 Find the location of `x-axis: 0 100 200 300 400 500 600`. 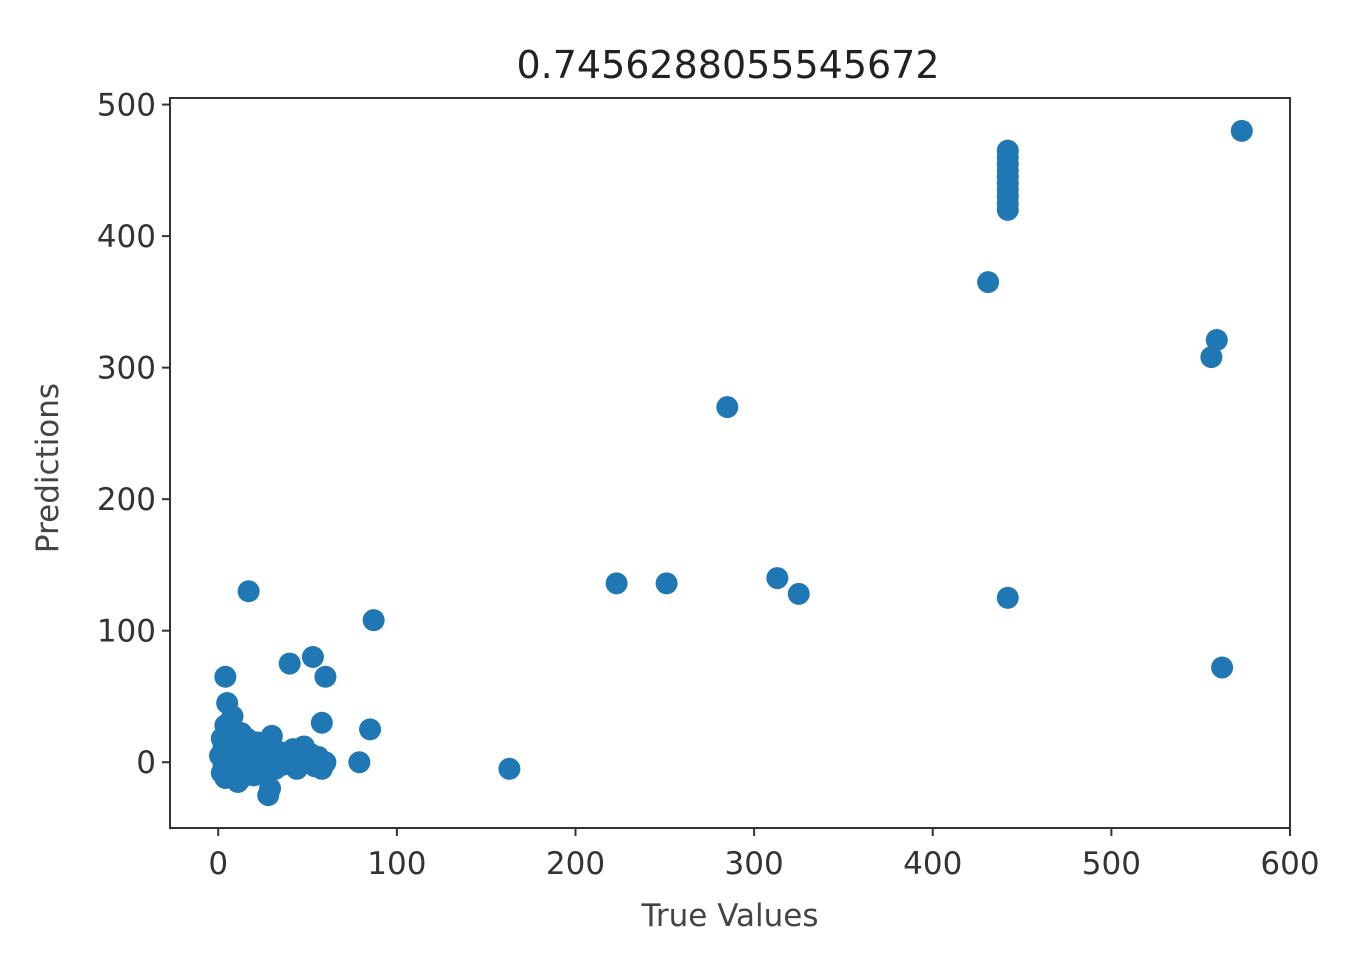

x-axis: 0 100 200 300 400 500 600 is located at coordinates (764, 855).